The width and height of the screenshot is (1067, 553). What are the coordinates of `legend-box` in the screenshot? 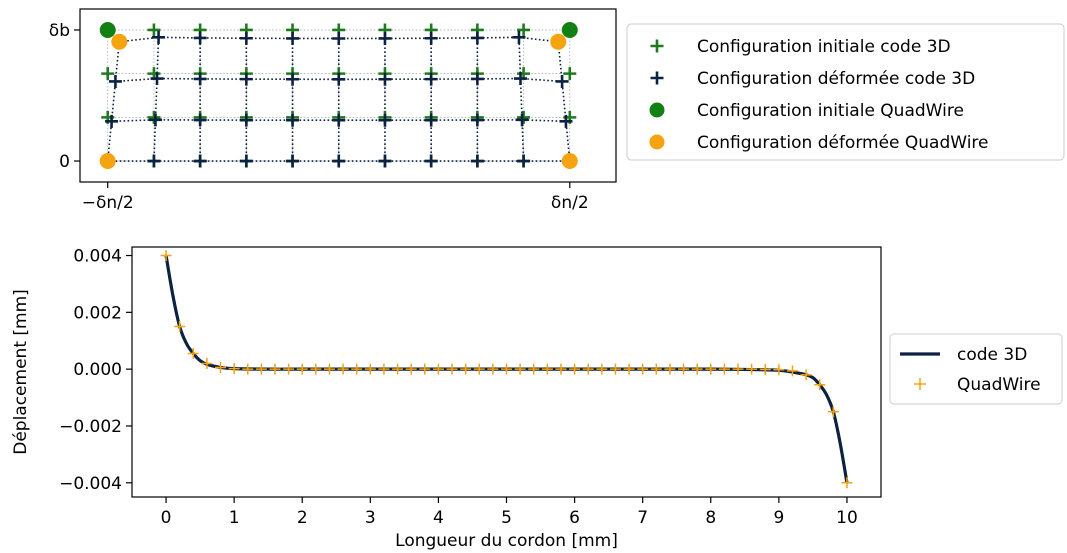 It's located at (976, 369).